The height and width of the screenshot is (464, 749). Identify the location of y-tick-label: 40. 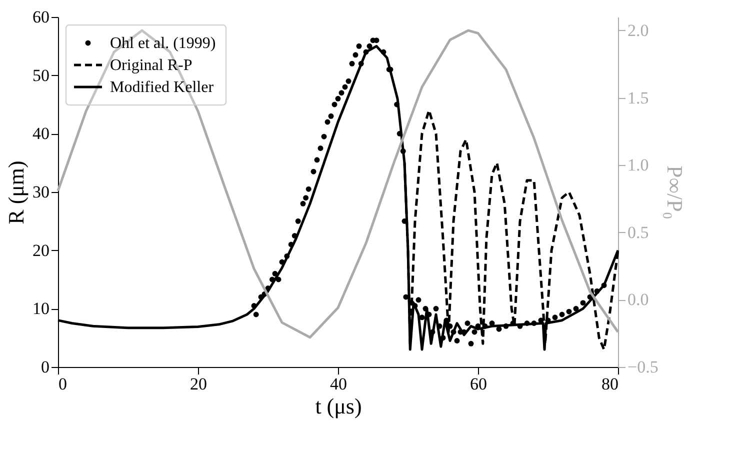
(41, 134).